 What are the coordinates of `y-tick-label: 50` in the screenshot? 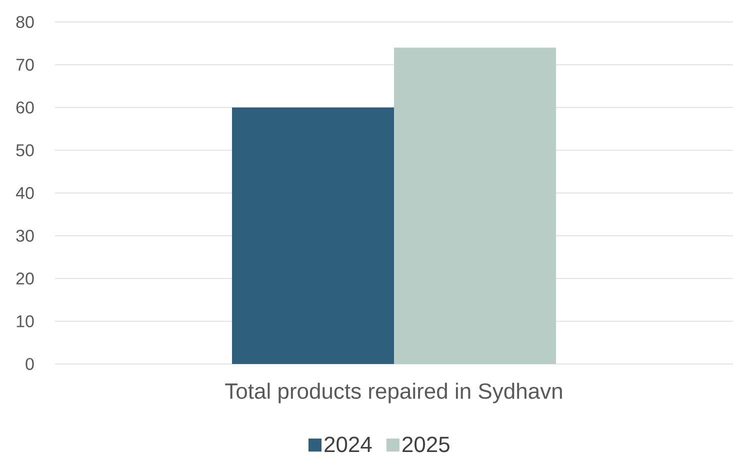 It's located at (25, 150).